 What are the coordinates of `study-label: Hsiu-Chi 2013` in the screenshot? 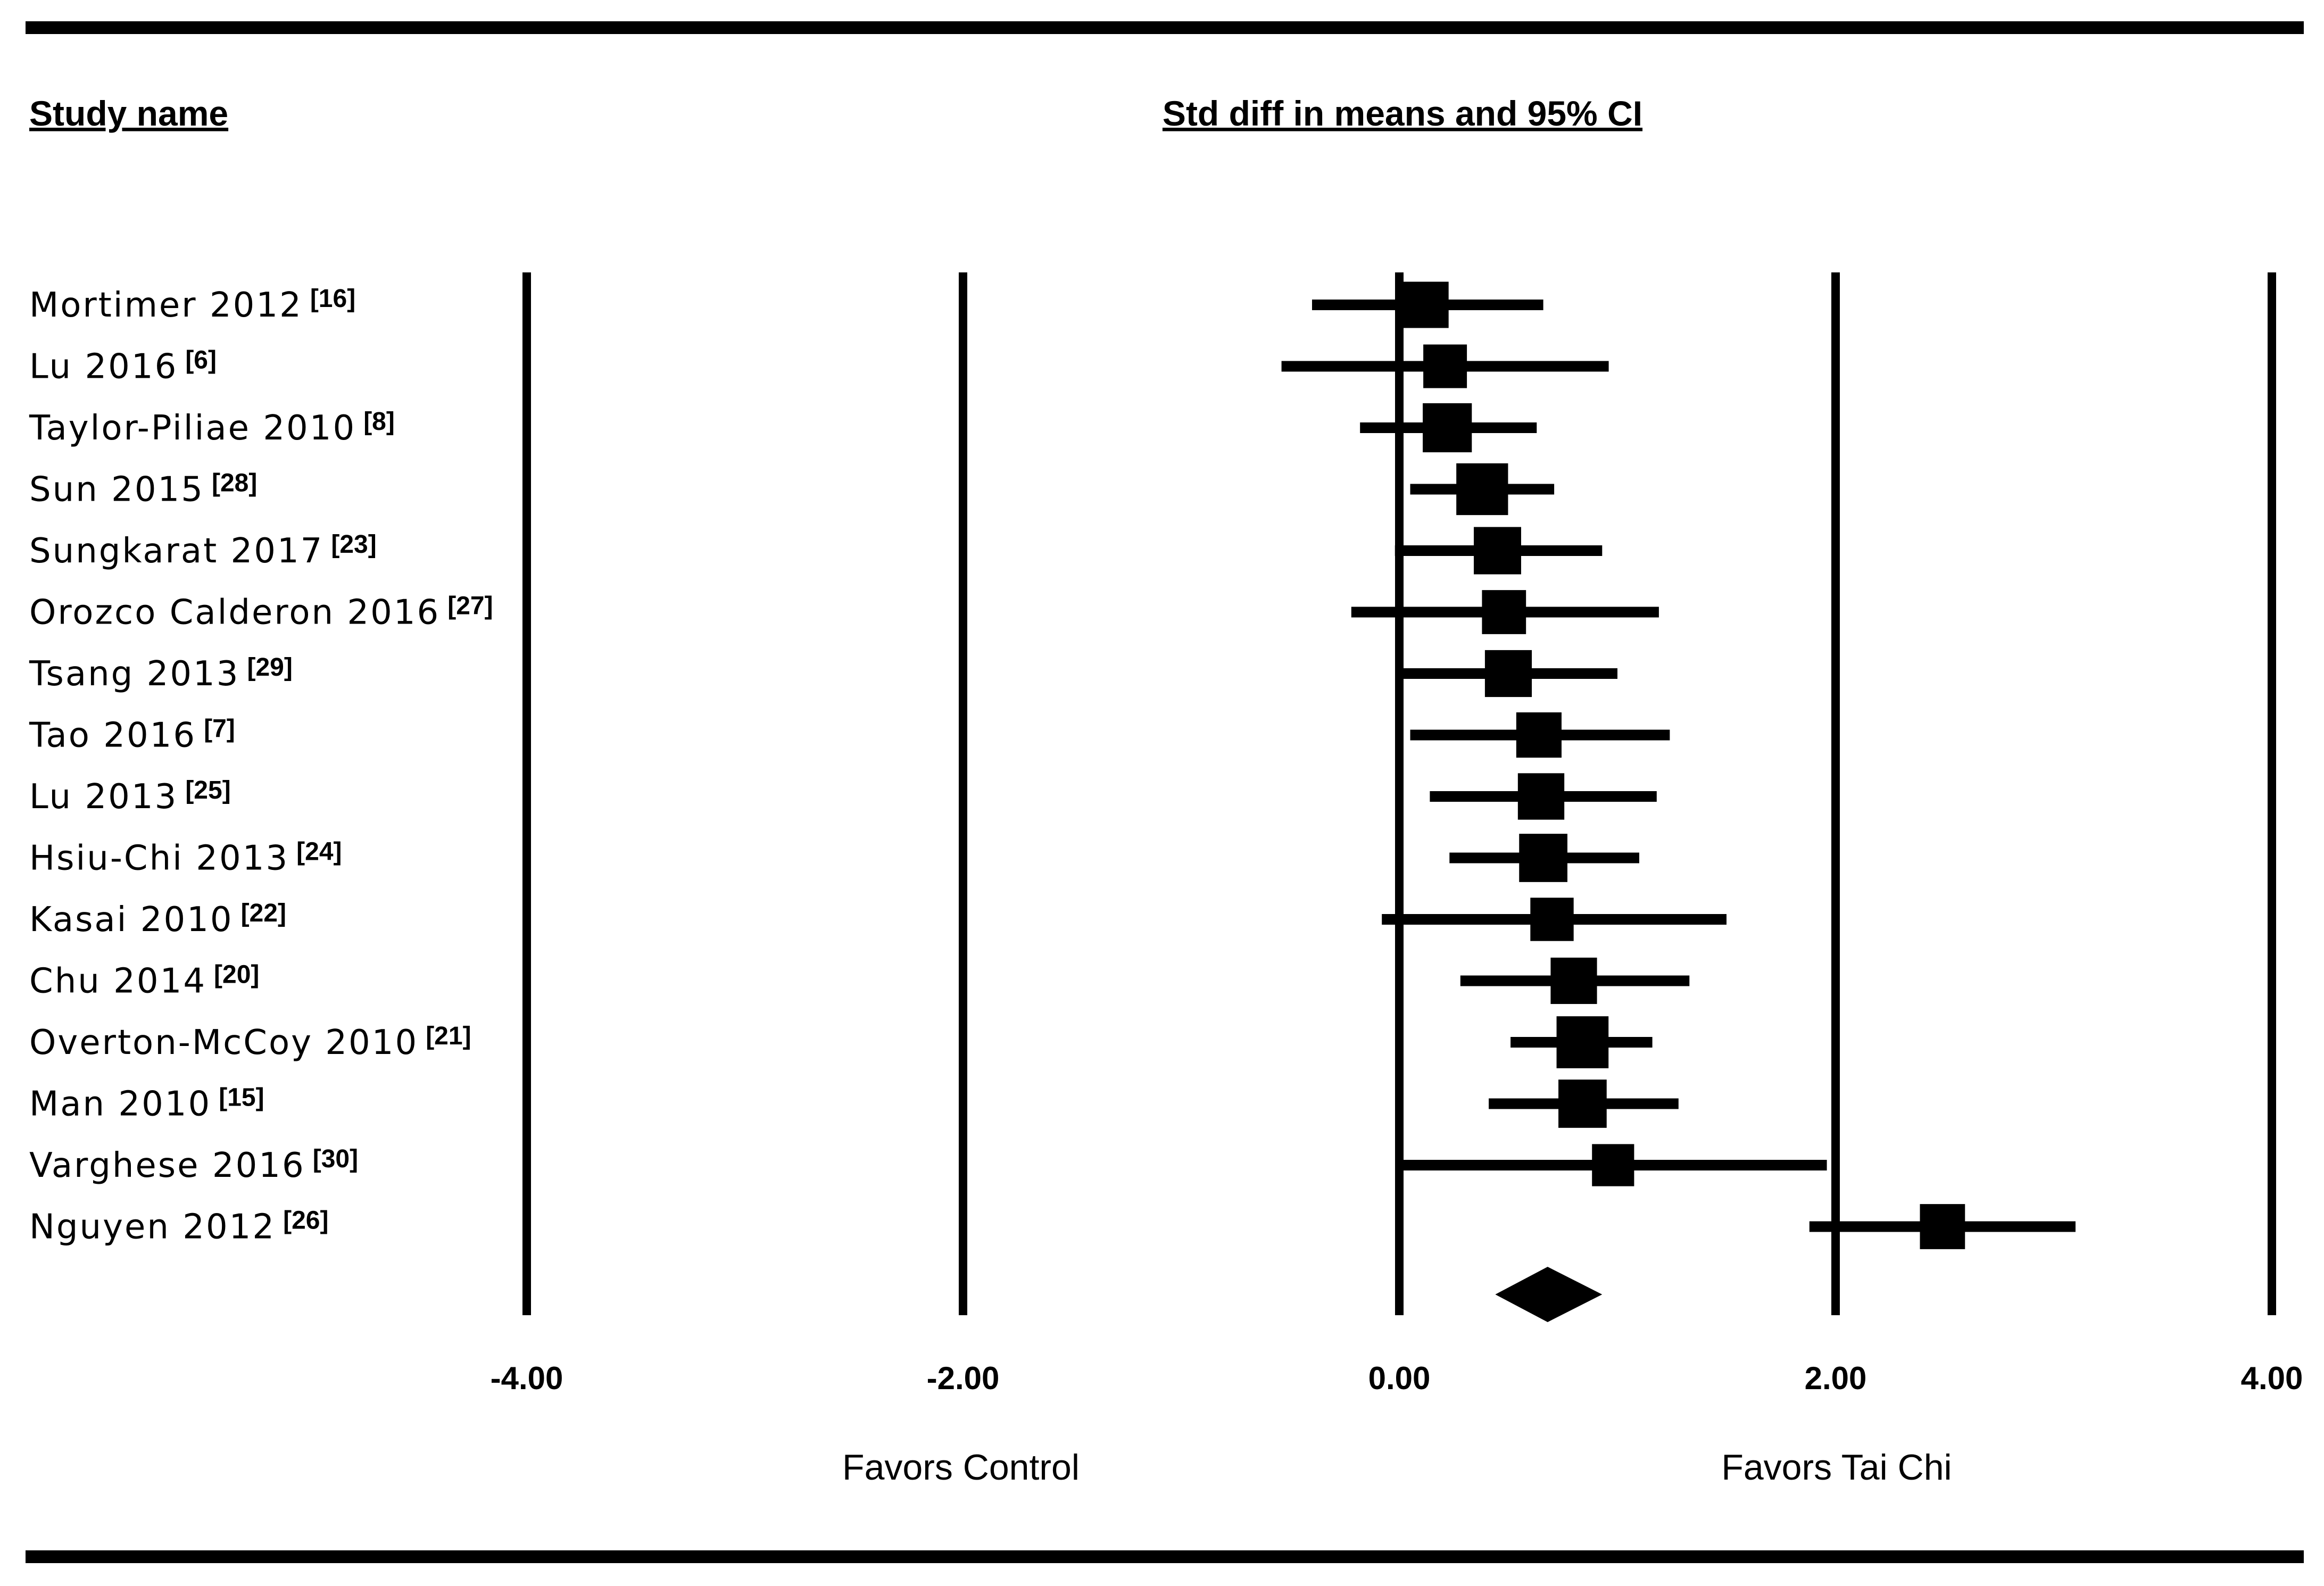 It's located at (159, 858).